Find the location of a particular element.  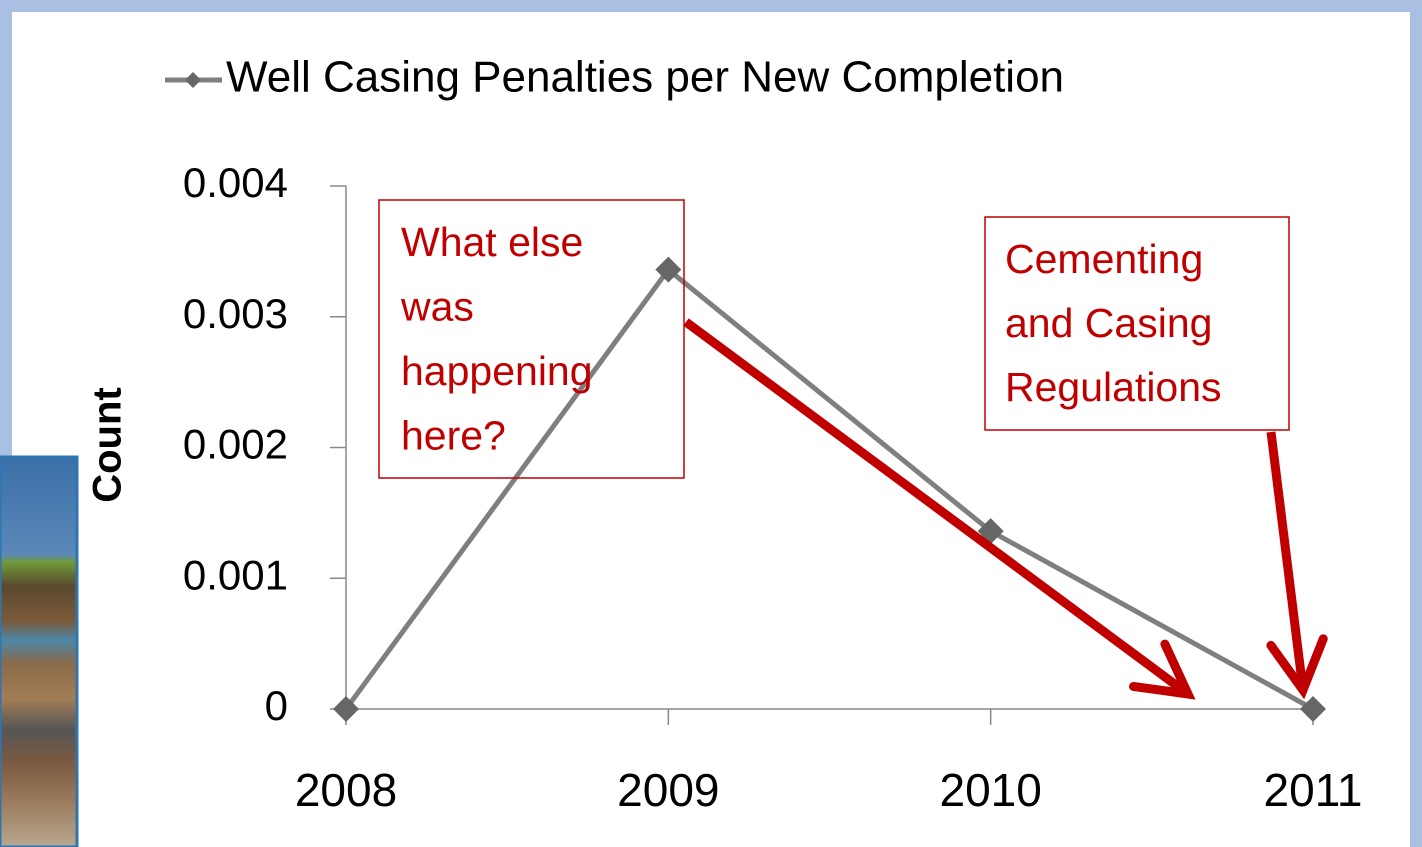

y-tick-label: 0.002 is located at coordinates (235, 444).